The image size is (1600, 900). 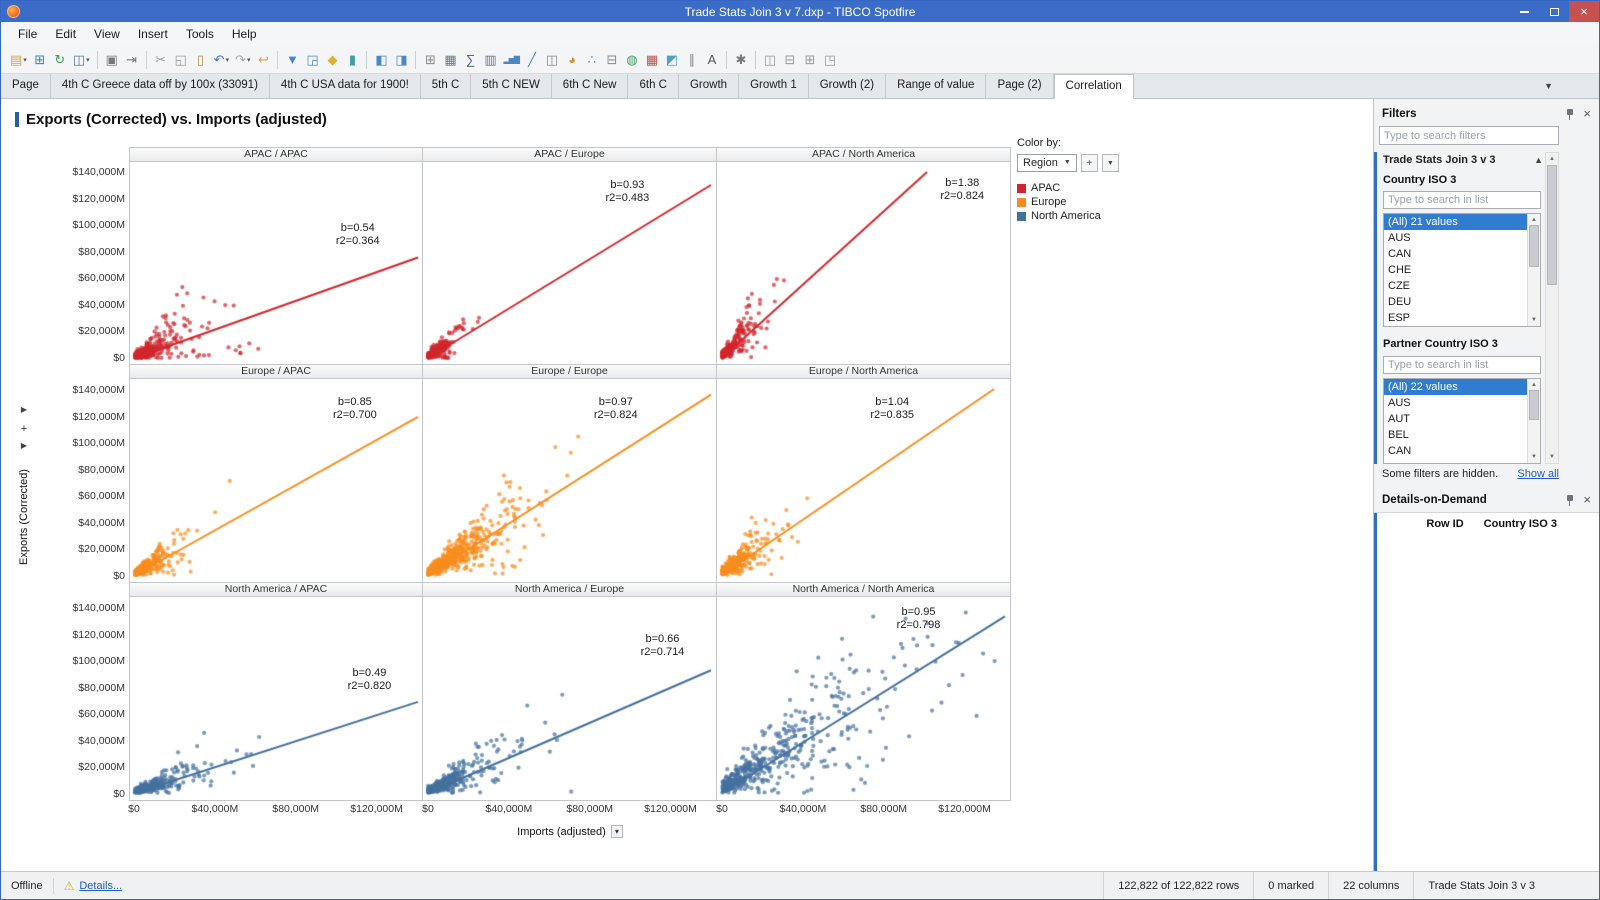 What do you see at coordinates (1400, 302) in the screenshot?
I see `filter-value-deu: DEU` at bounding box center [1400, 302].